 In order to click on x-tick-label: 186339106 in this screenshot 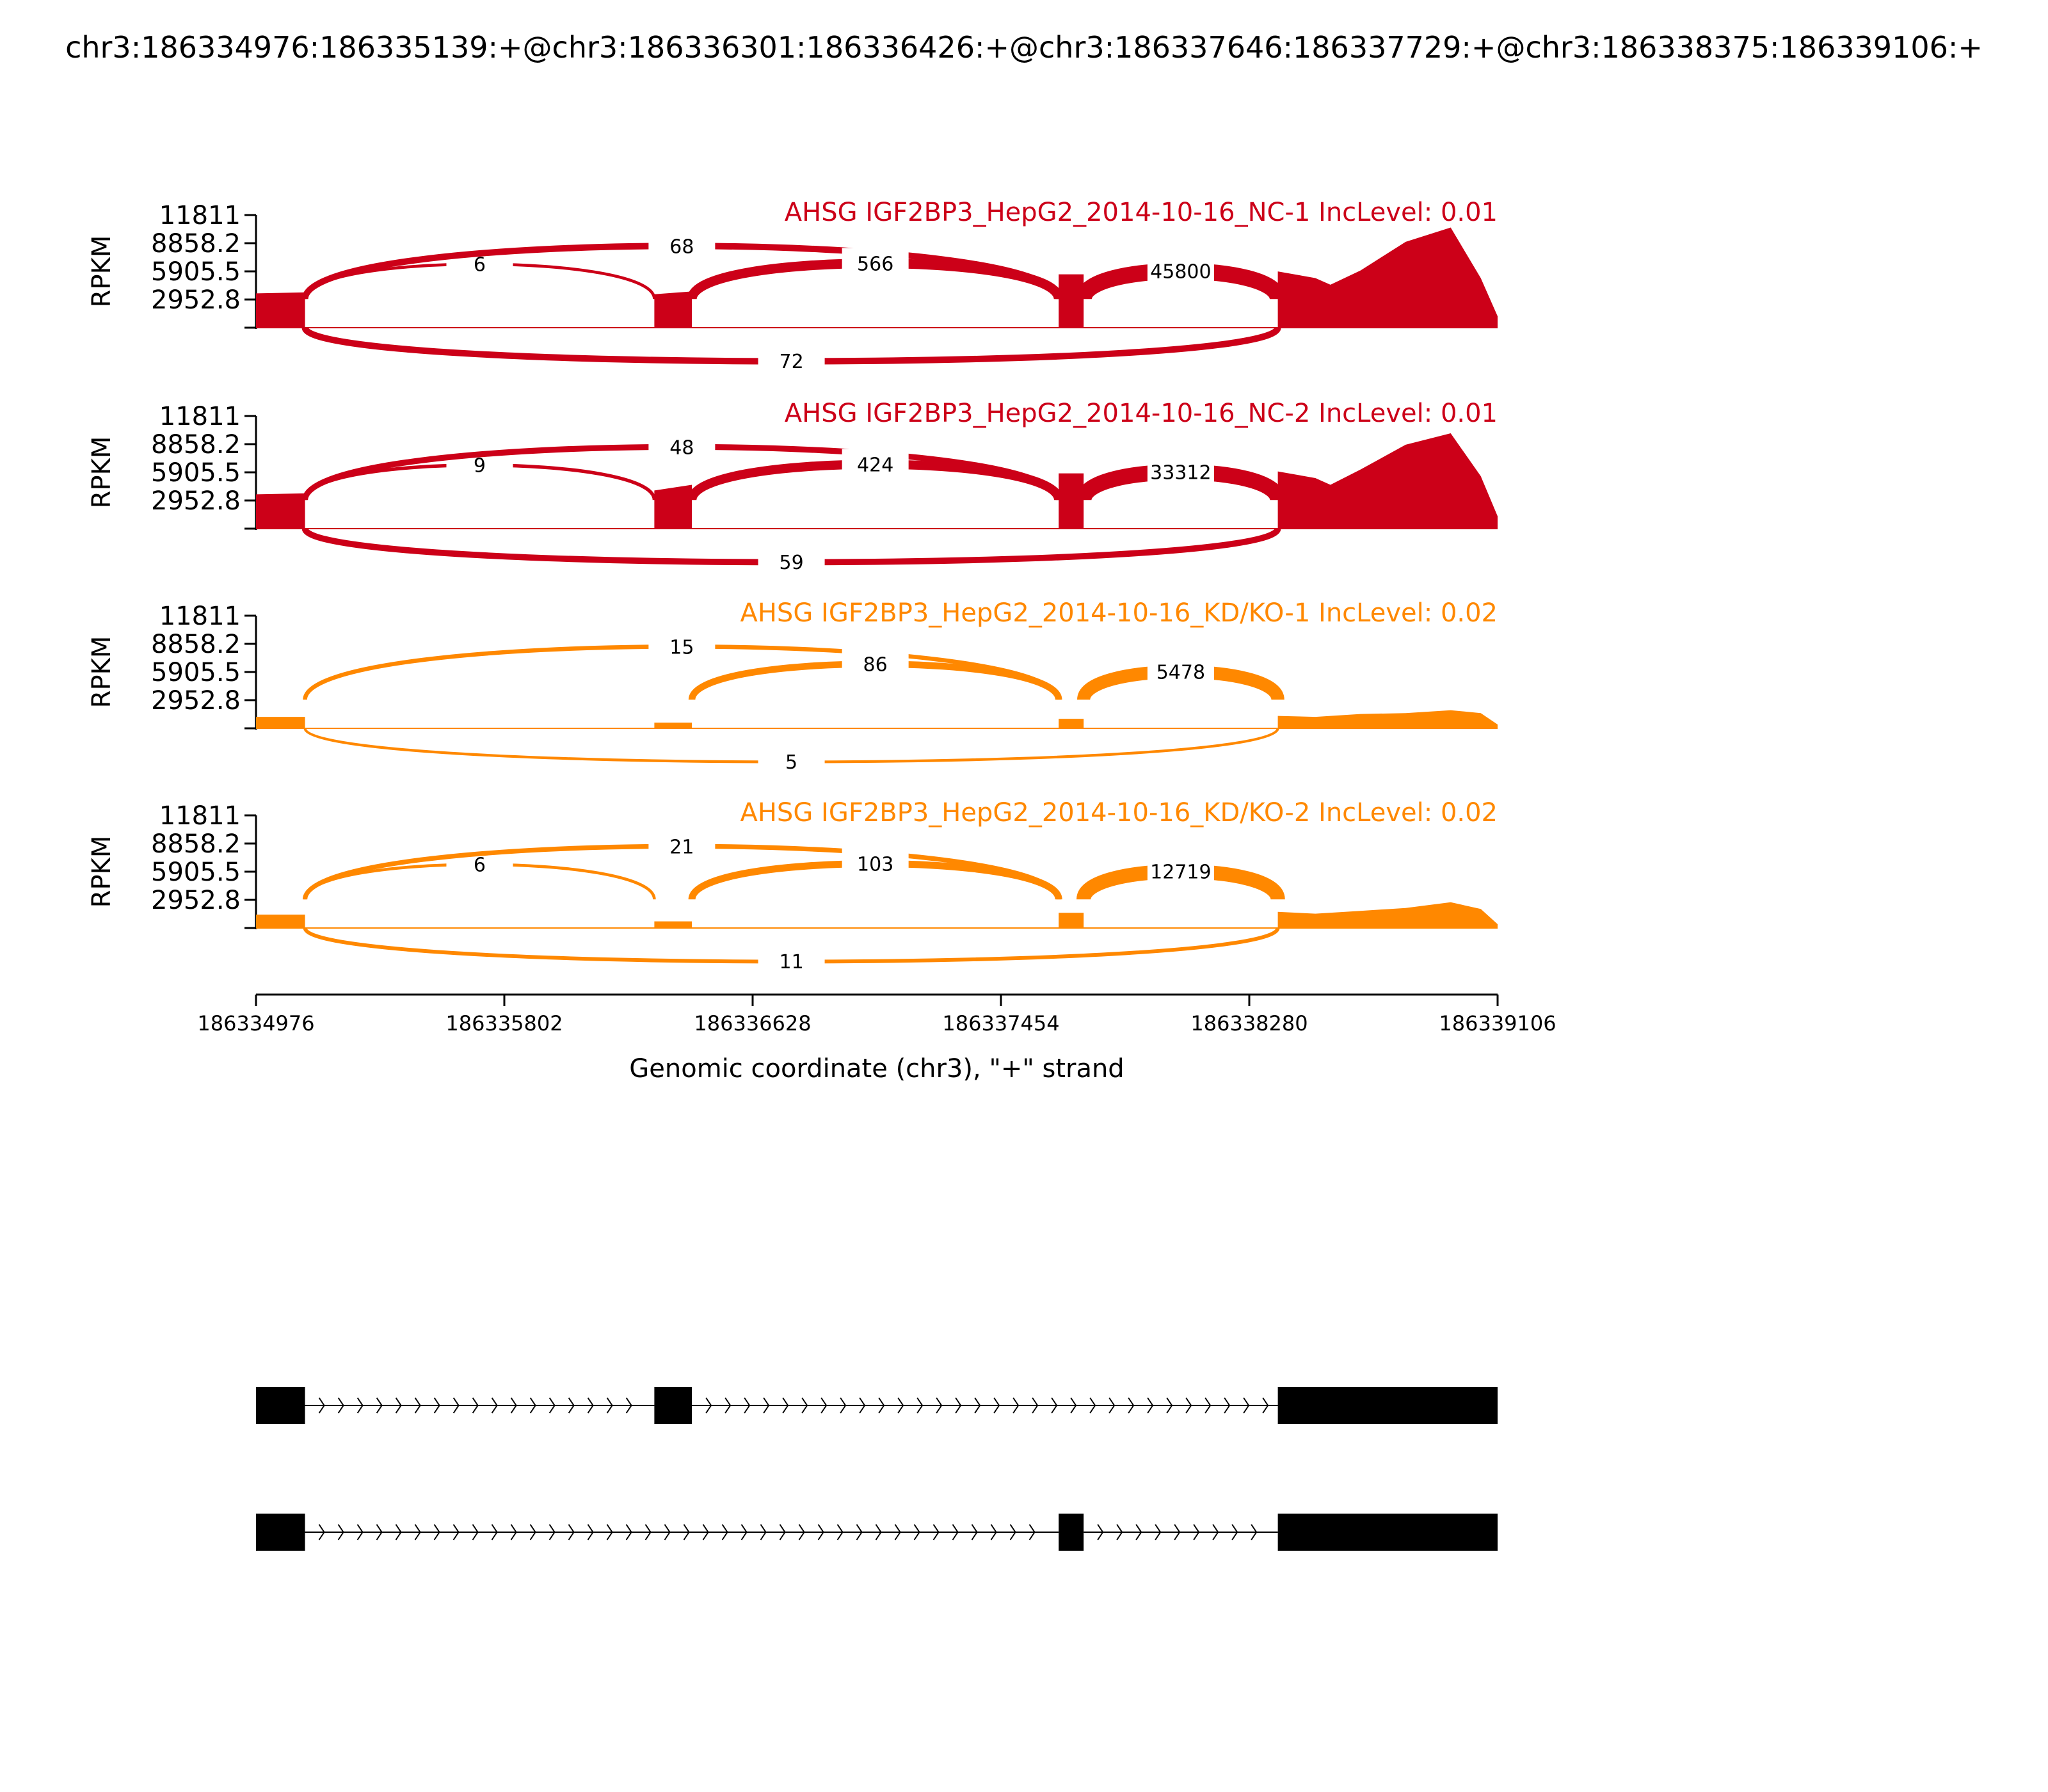, I will do `click(1497, 1023)`.